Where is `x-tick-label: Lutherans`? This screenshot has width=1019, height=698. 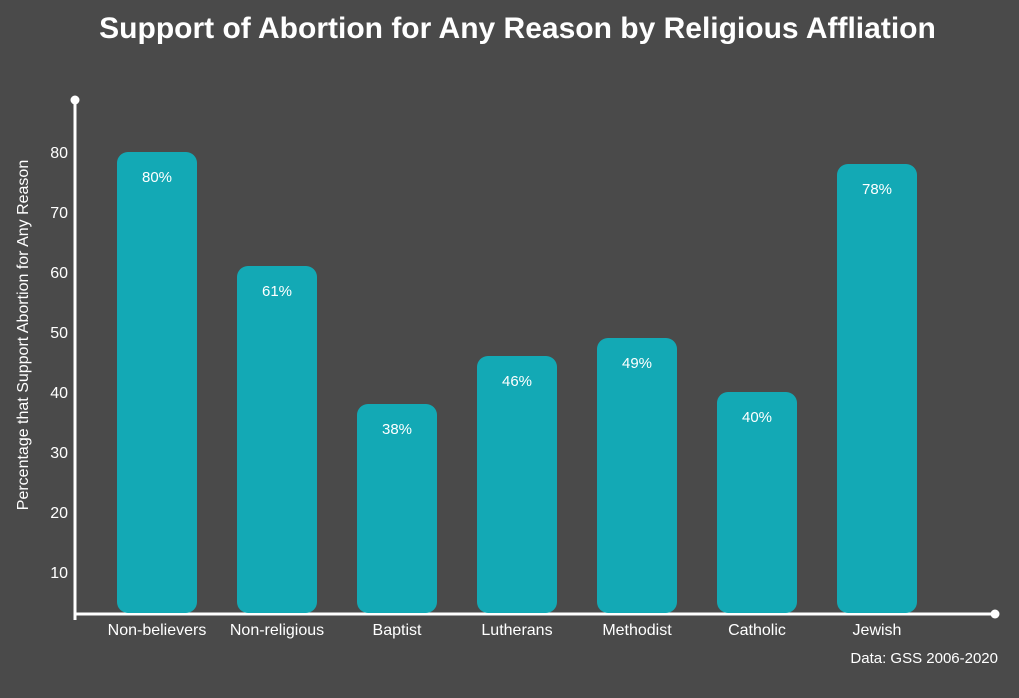
x-tick-label: Lutherans is located at coordinates (516, 630).